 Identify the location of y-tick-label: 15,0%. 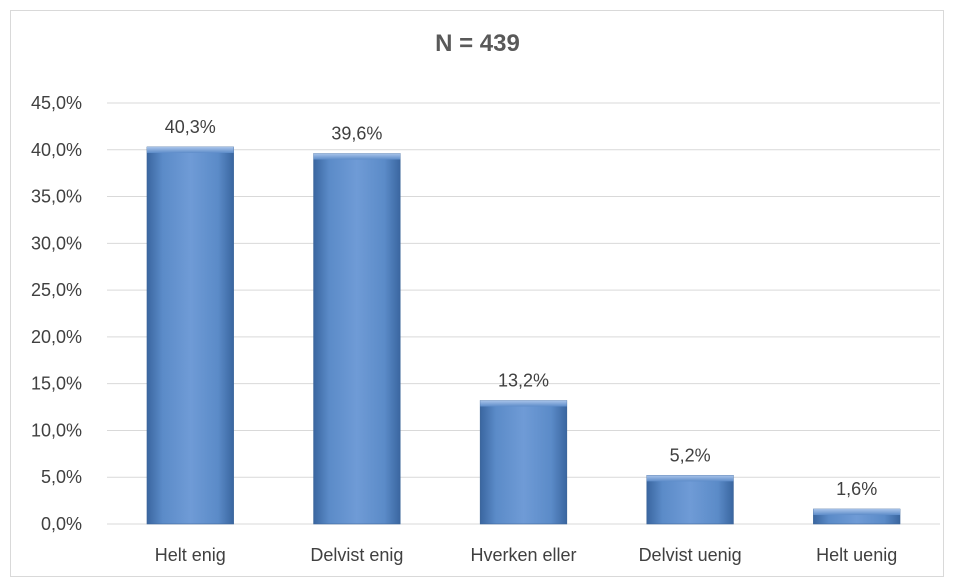
(56, 384).